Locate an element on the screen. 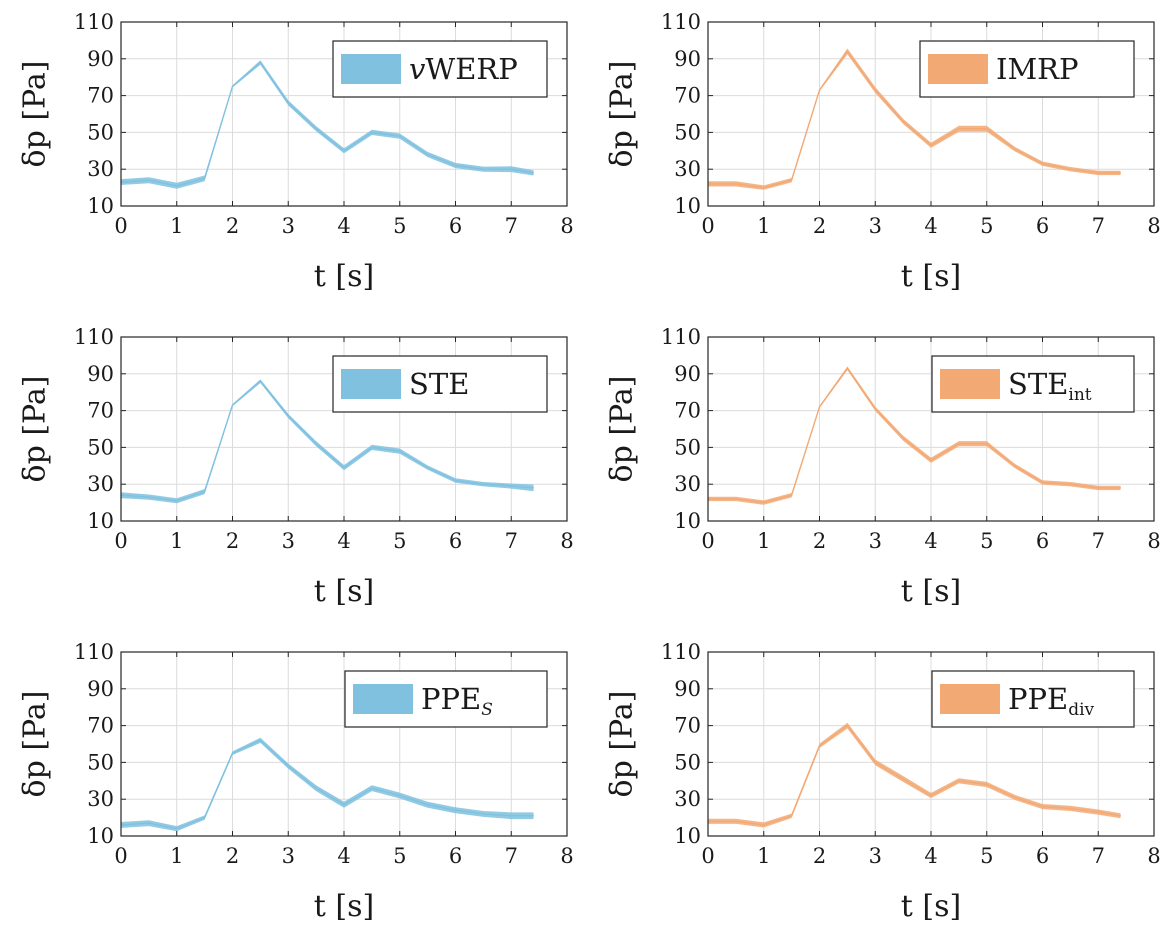 The height and width of the screenshot is (931, 1169). legend-label: PPES is located at coordinates (457, 701).